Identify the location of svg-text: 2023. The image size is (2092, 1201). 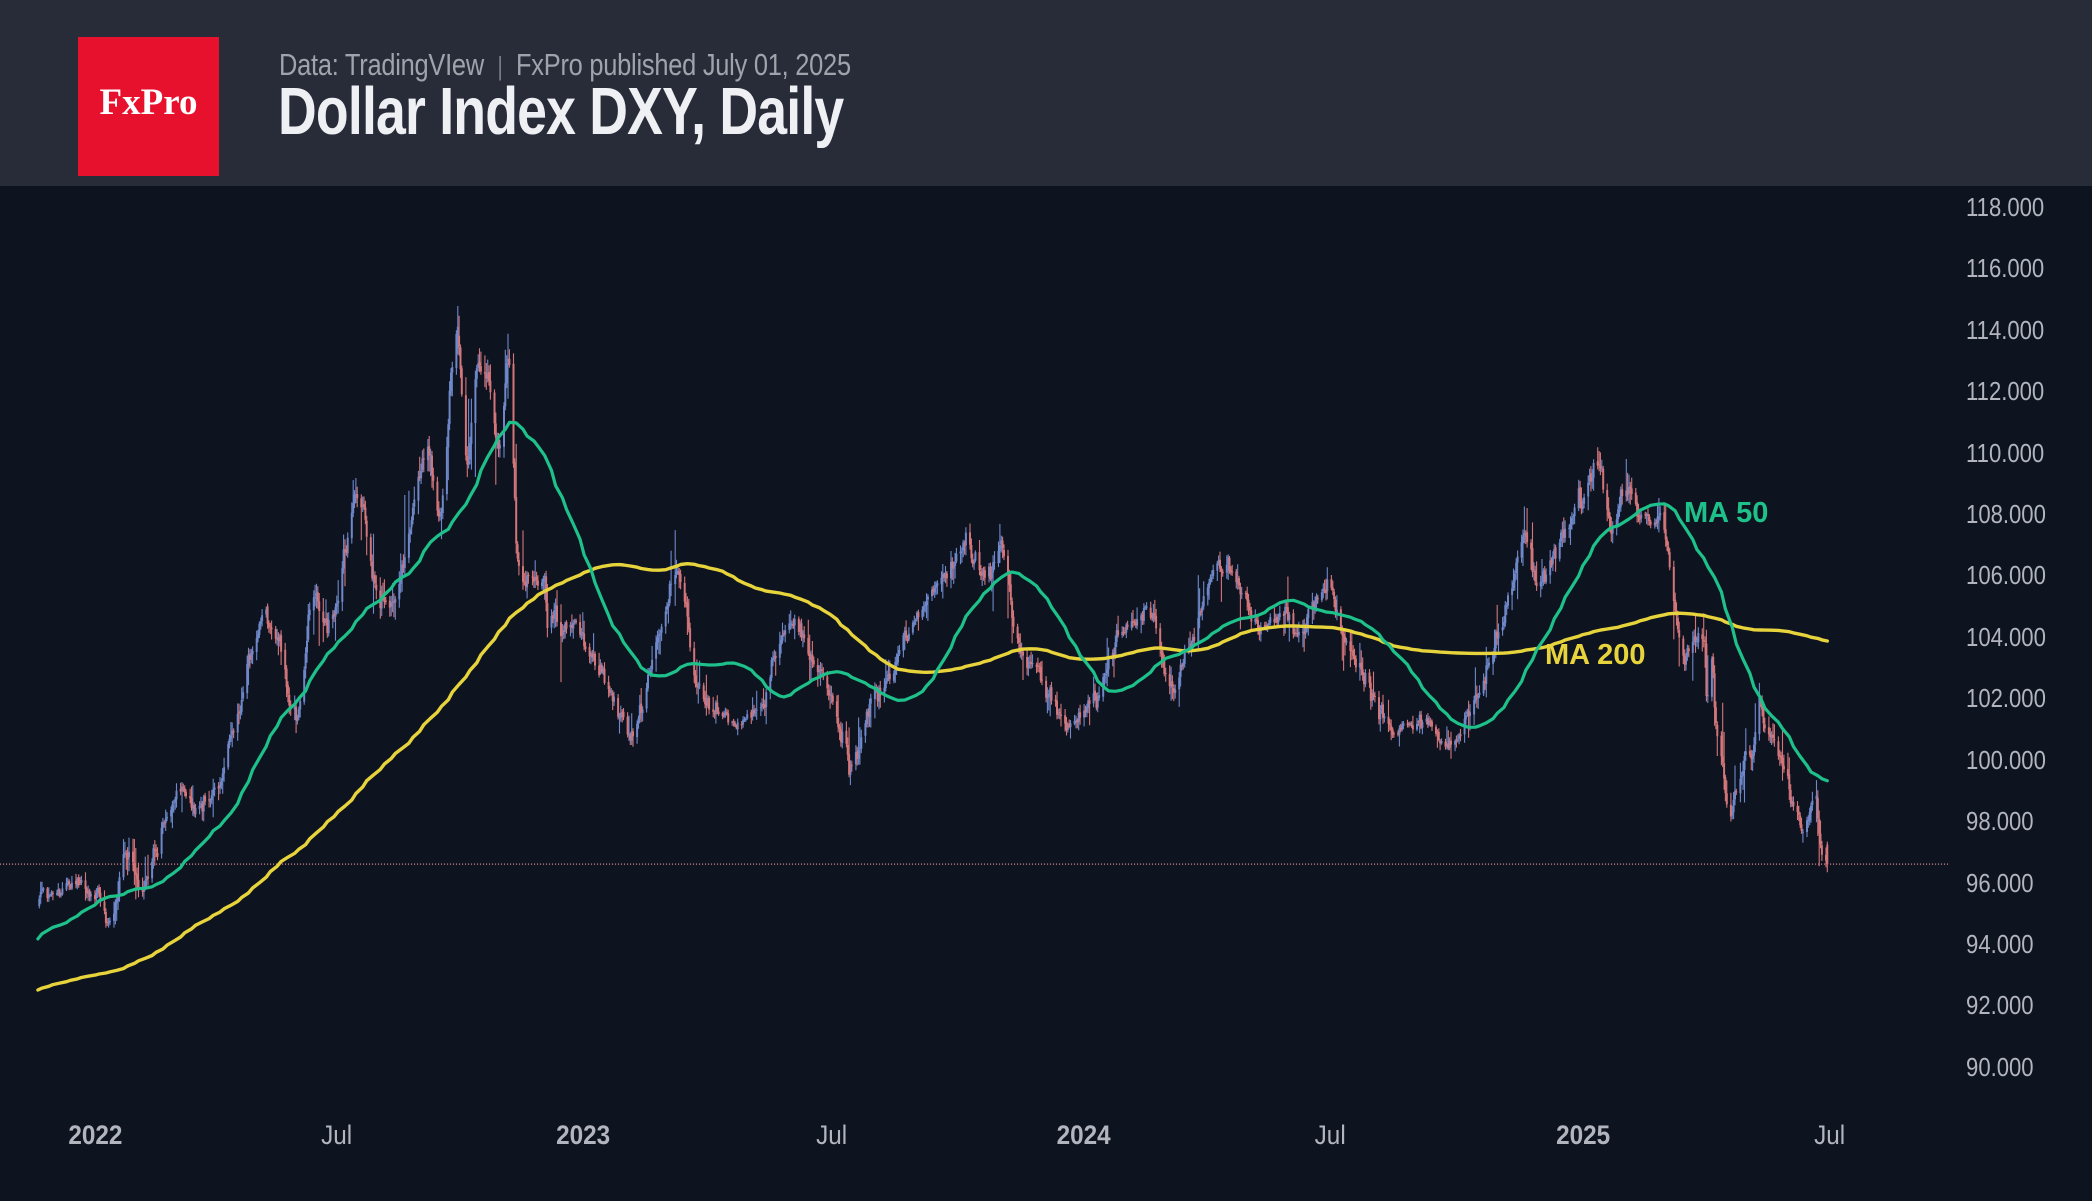
(583, 1135).